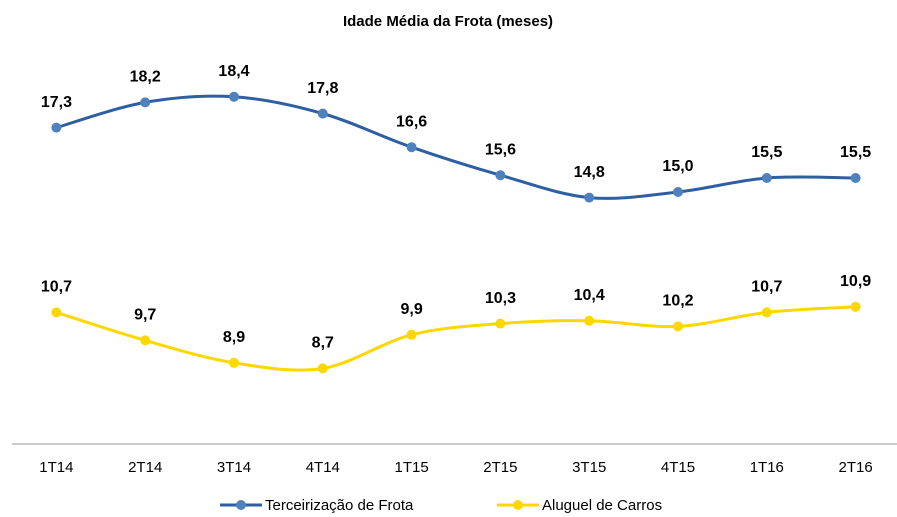  I want to click on chart-title: Idade Média da Frota (meses), so click(448, 21).